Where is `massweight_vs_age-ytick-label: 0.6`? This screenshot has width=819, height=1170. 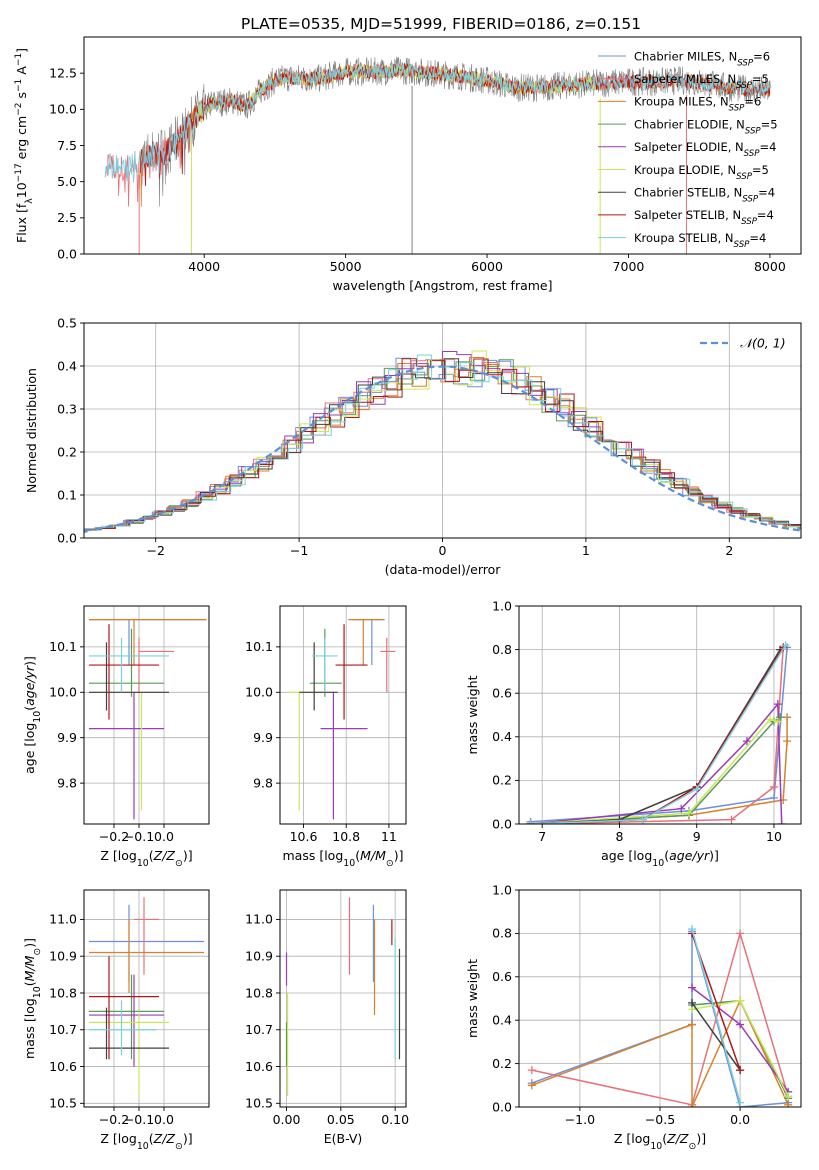 massweight_vs_age-ytick-label: 0.6 is located at coordinates (502, 693).